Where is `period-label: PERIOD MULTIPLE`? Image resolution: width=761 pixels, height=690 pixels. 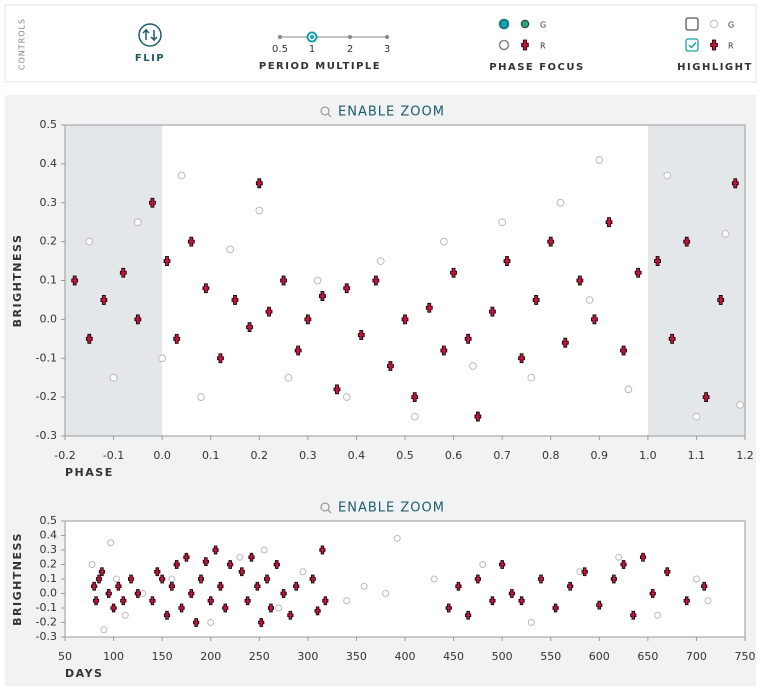
period-label: PERIOD MULTIPLE is located at coordinates (320, 66).